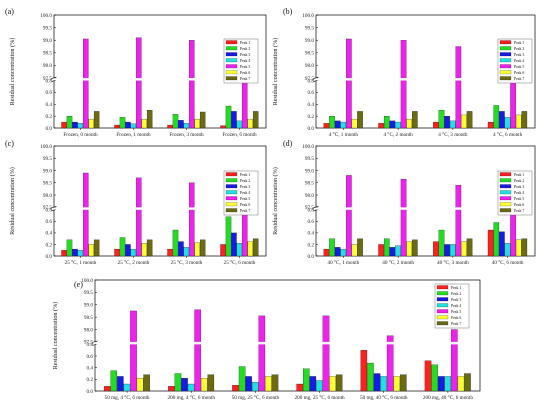 The image size is (550, 408). Describe the element at coordinates (309, 54) in the screenshot. I see `y-tick-label: 98.5` at that location.